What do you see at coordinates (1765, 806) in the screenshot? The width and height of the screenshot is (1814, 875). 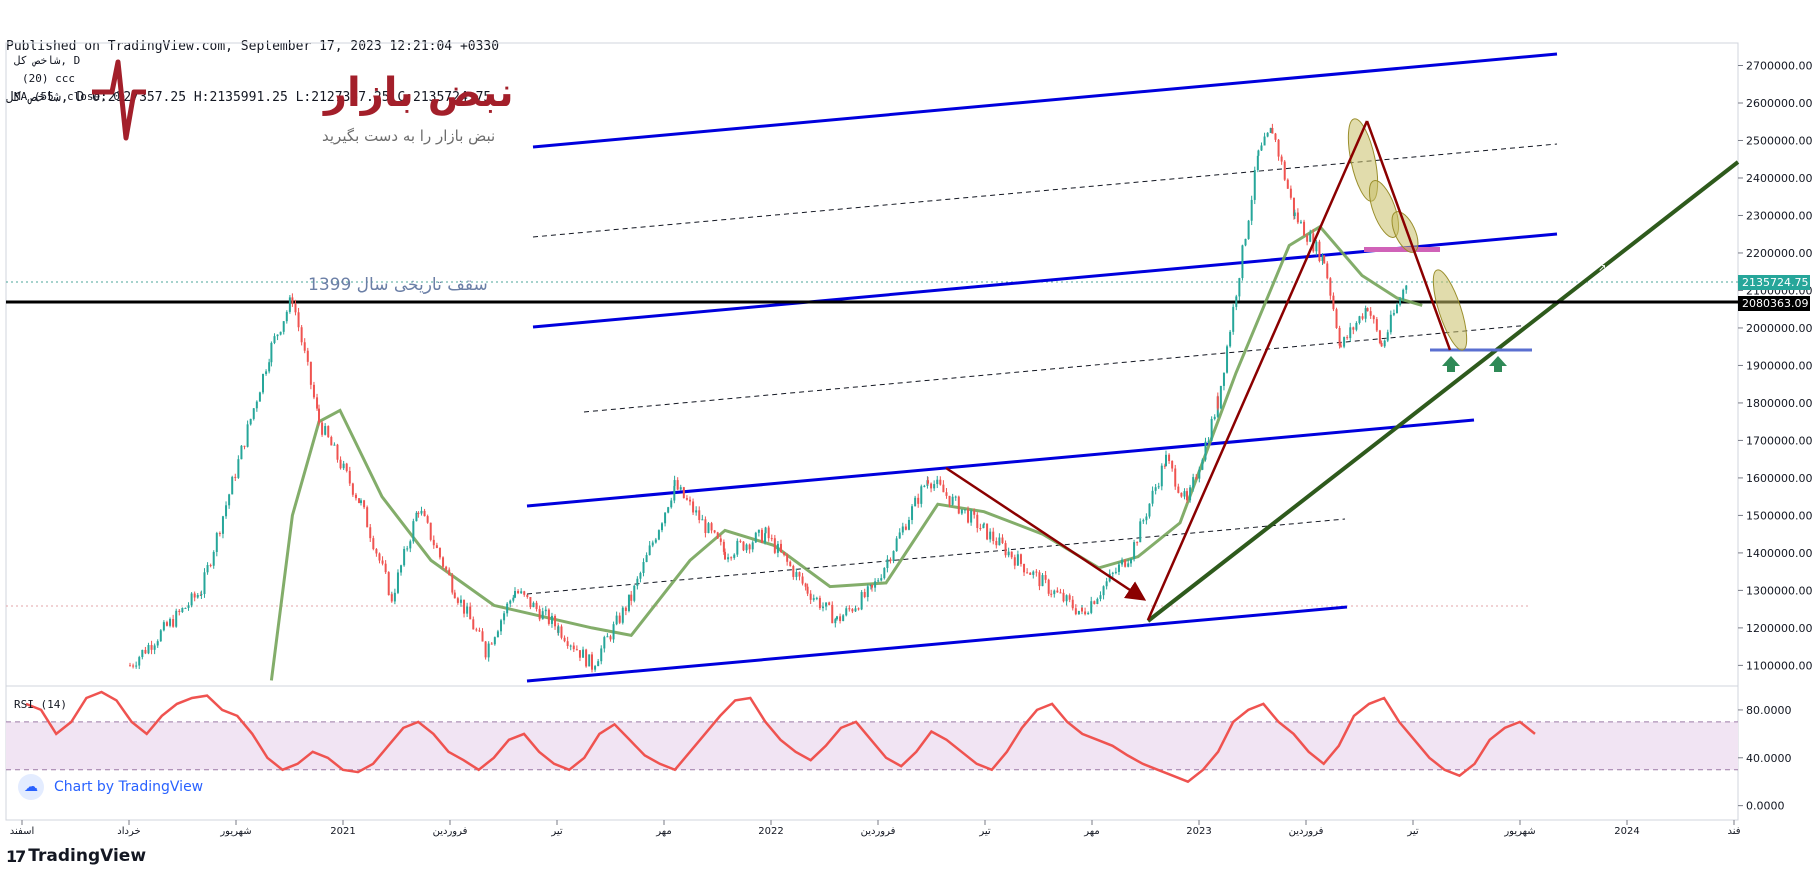 I see `rsi-tick-label: 0.0000` at bounding box center [1765, 806].